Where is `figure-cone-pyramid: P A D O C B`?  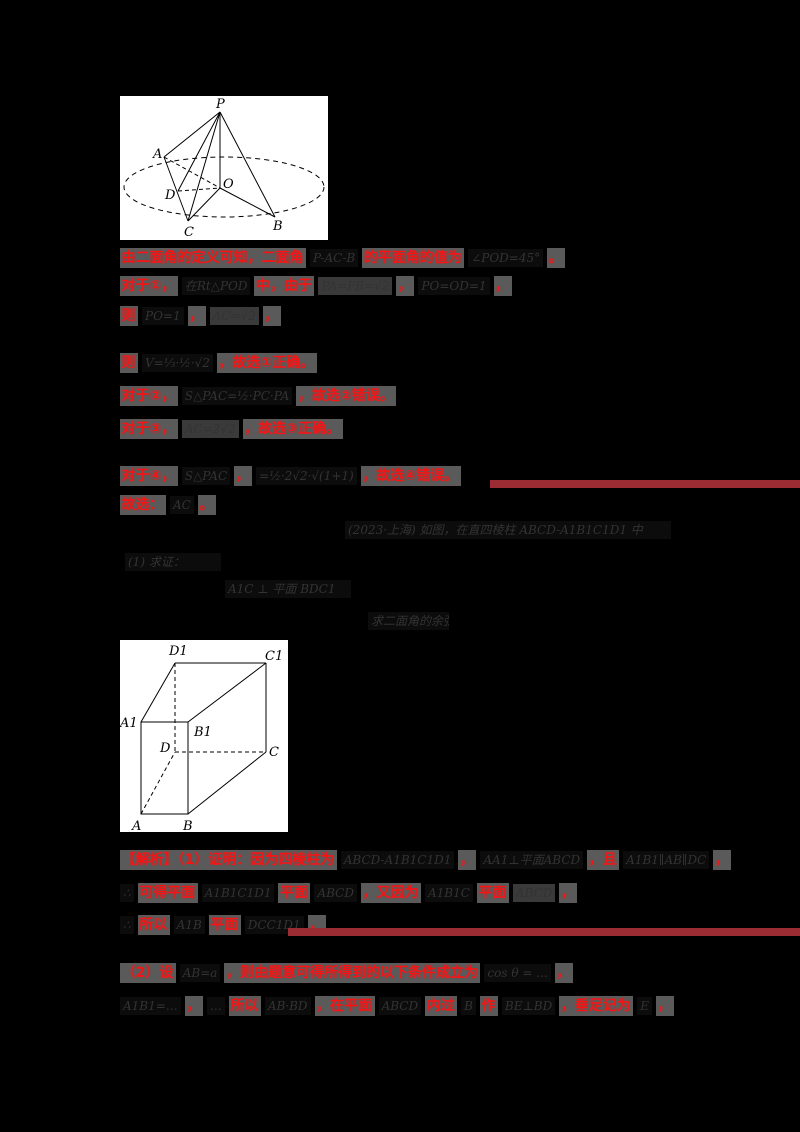
figure-cone-pyramid: P A D O C B is located at coordinates (224, 168).